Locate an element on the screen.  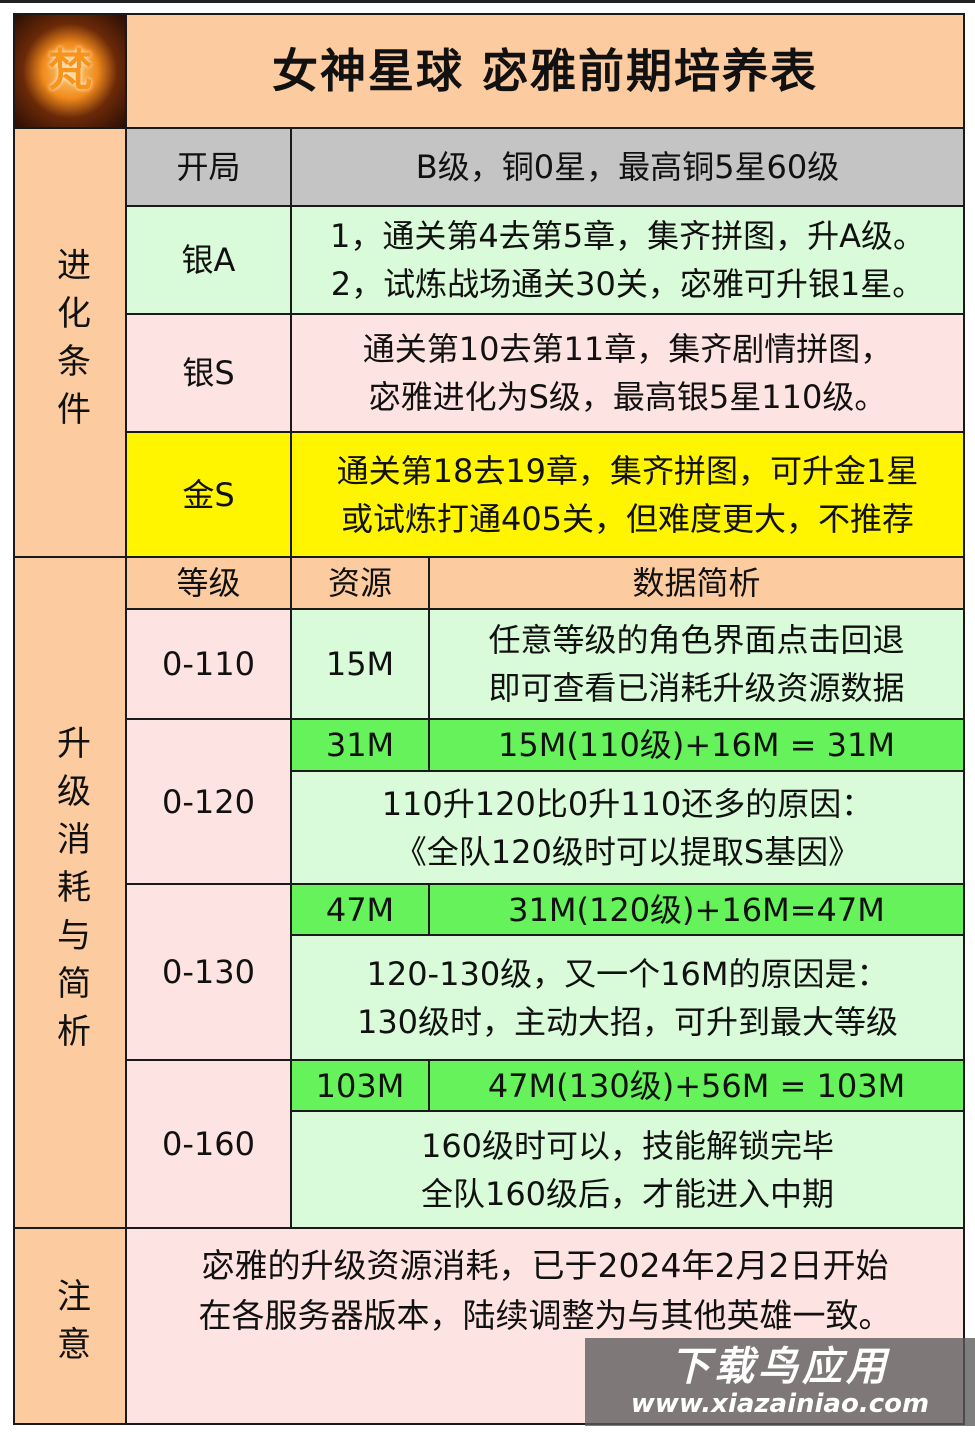
top-border is located at coordinates (487, 1).